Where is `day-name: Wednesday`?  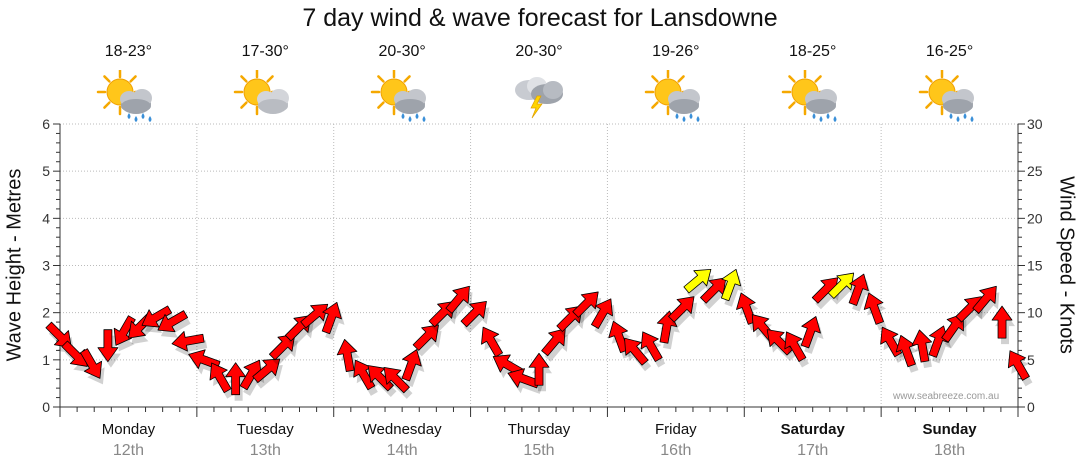 day-name: Wednesday is located at coordinates (402, 429).